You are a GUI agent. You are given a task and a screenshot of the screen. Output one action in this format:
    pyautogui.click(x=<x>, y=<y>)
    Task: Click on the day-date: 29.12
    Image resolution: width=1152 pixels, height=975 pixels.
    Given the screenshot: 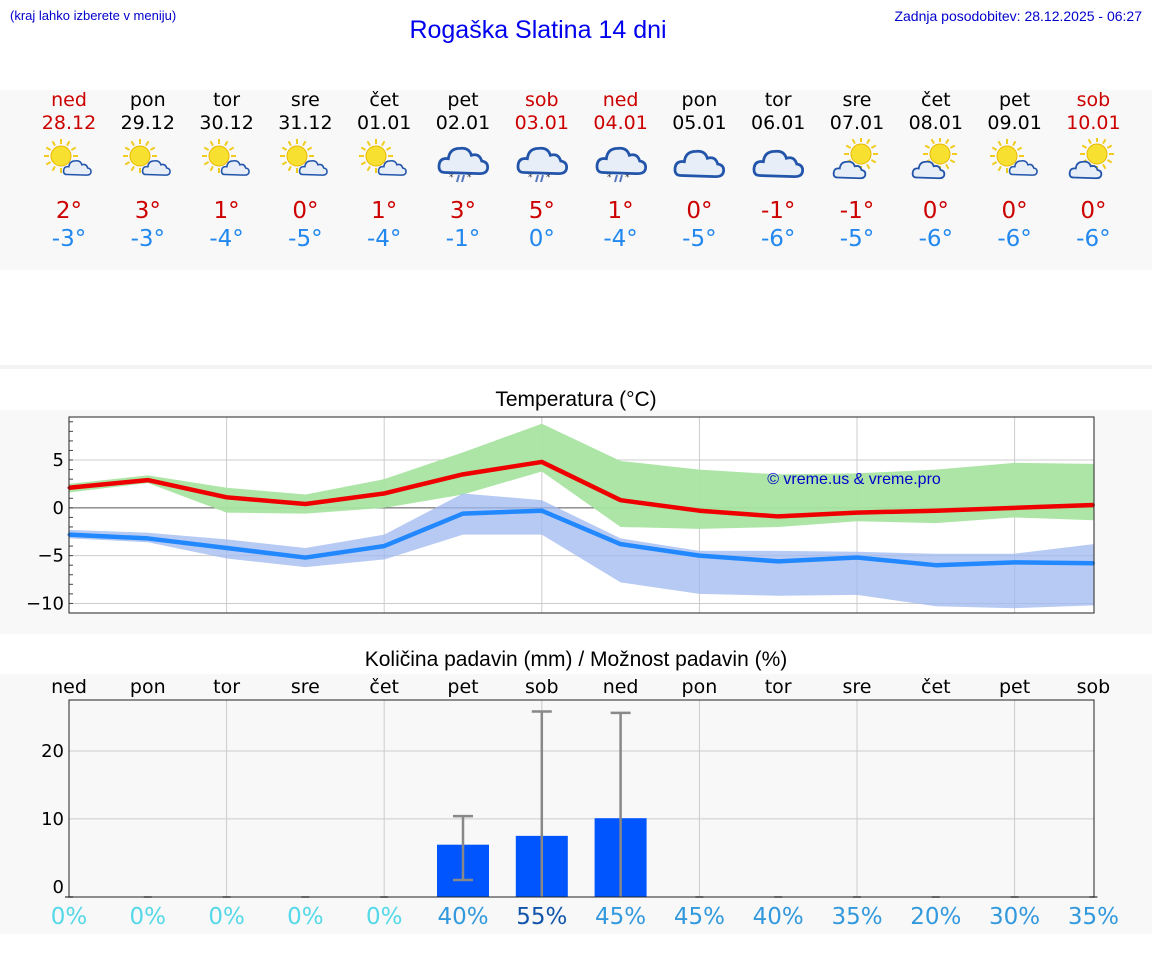 What is the action you would take?
    pyautogui.click(x=147, y=123)
    